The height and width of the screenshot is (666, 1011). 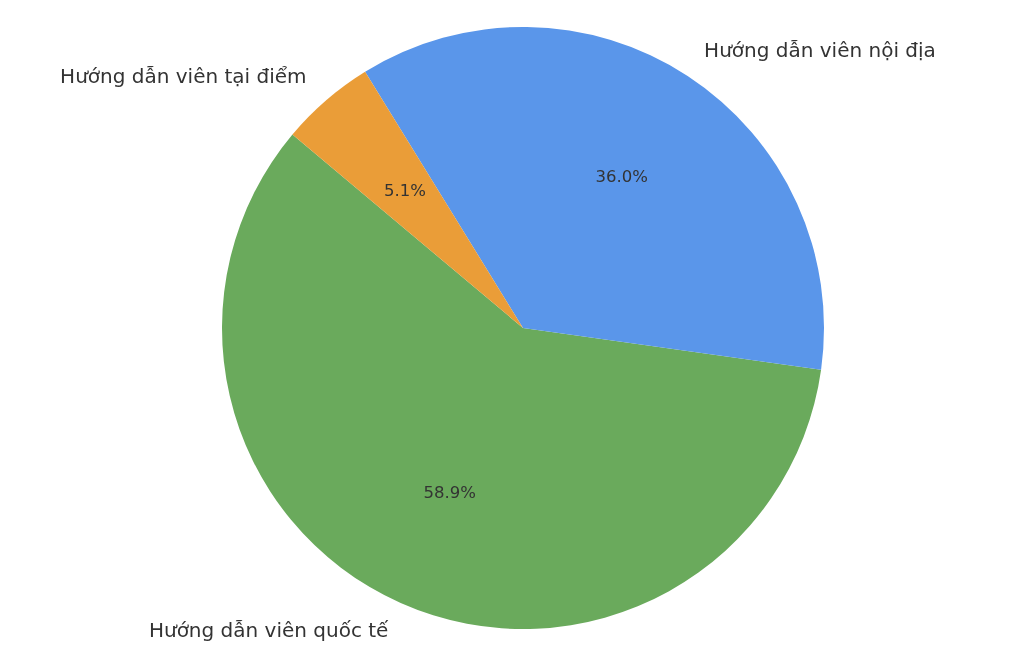 I want to click on slice-label: Hướng dẫn viên tại điểm, so click(x=183, y=76).